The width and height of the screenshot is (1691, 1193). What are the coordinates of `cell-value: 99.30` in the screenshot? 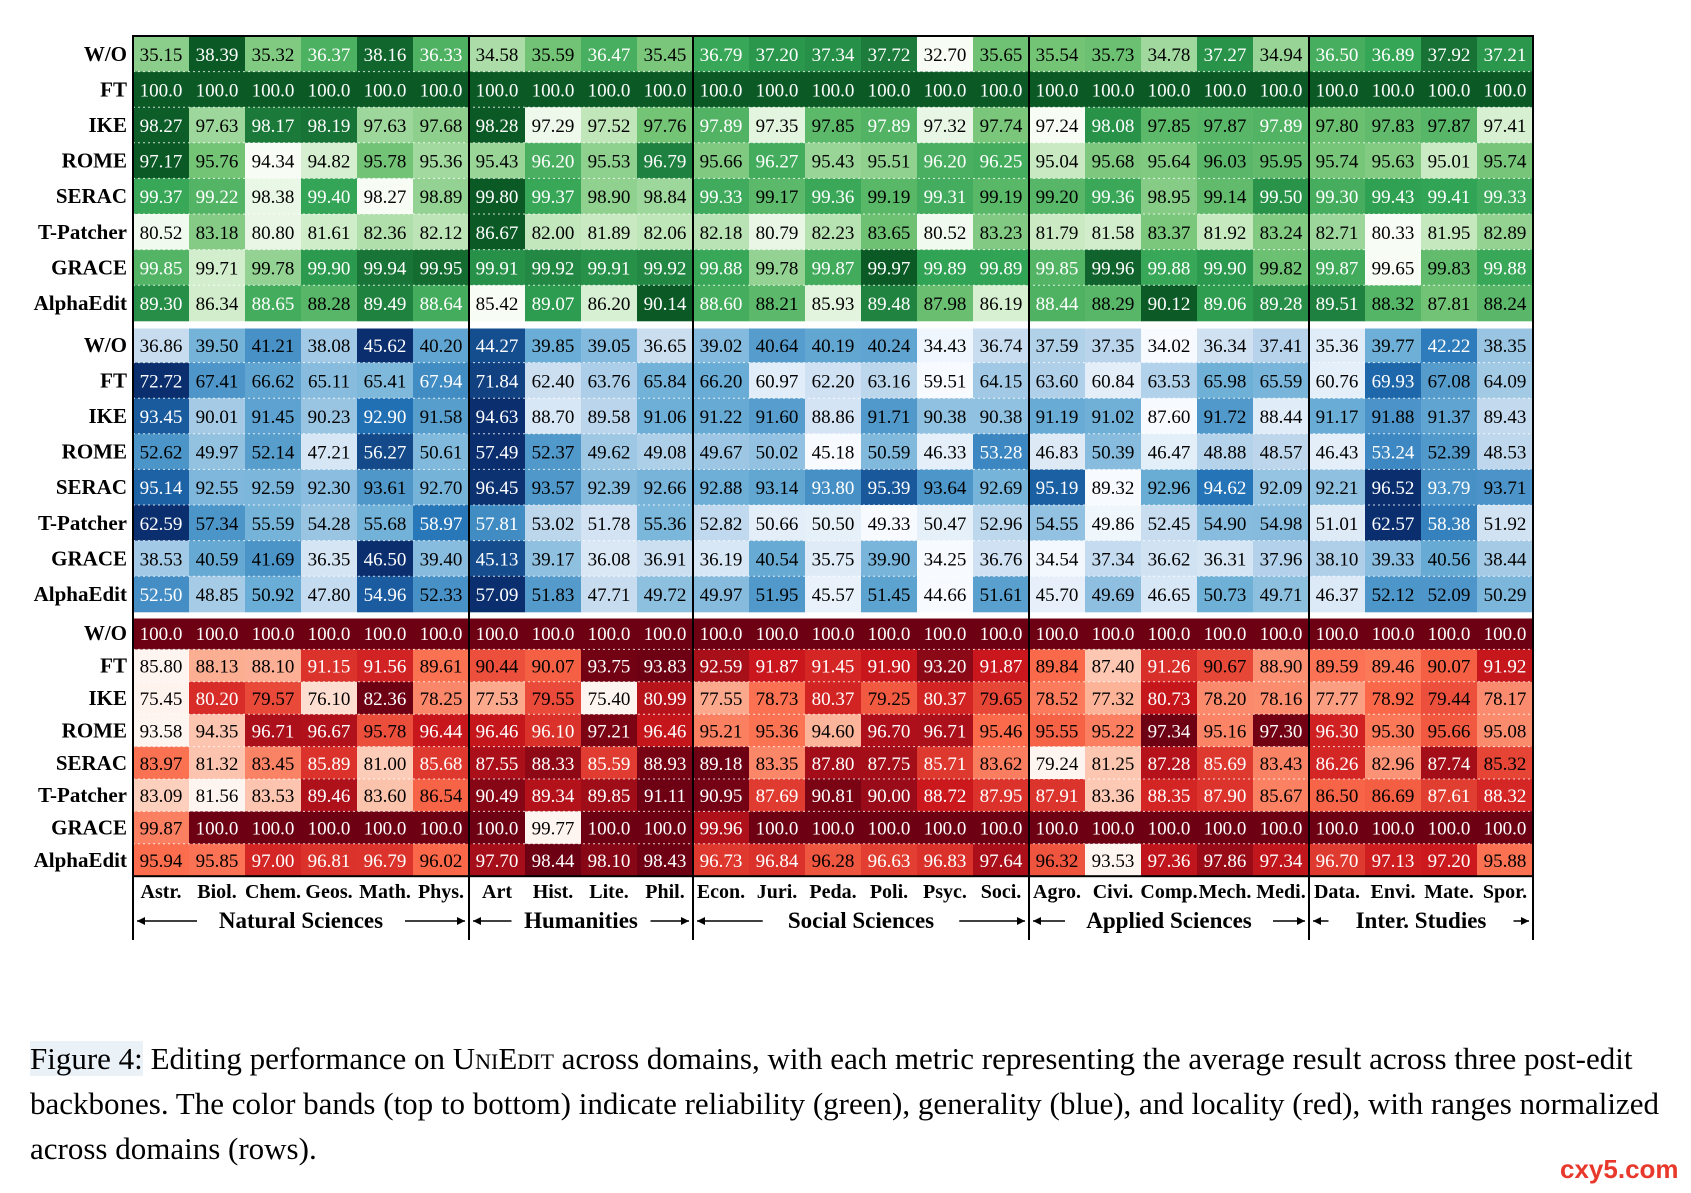 It's located at (1337, 197).